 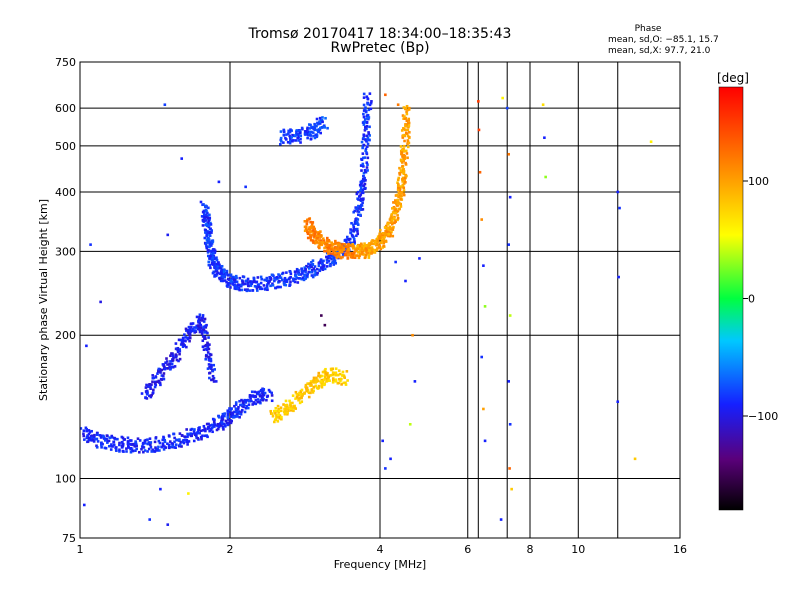 I want to click on y-tick-label: 200, so click(x=65, y=335).